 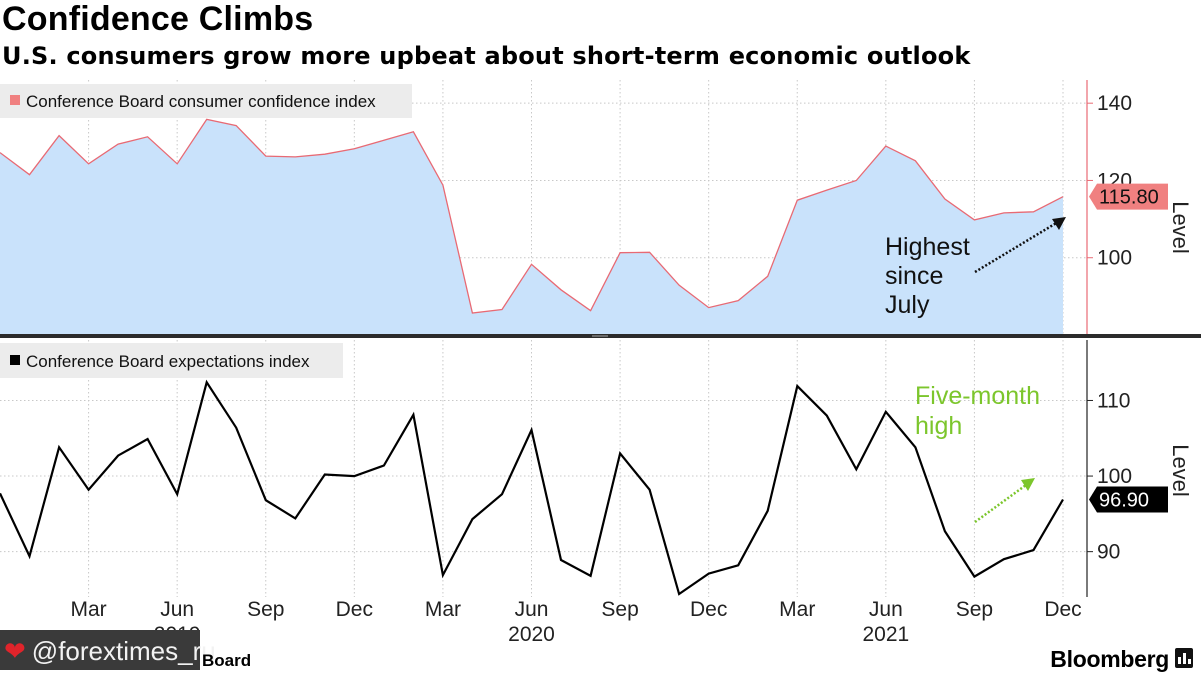 What do you see at coordinates (1114, 476) in the screenshot?
I see `expectations-y-tick-label: 100` at bounding box center [1114, 476].